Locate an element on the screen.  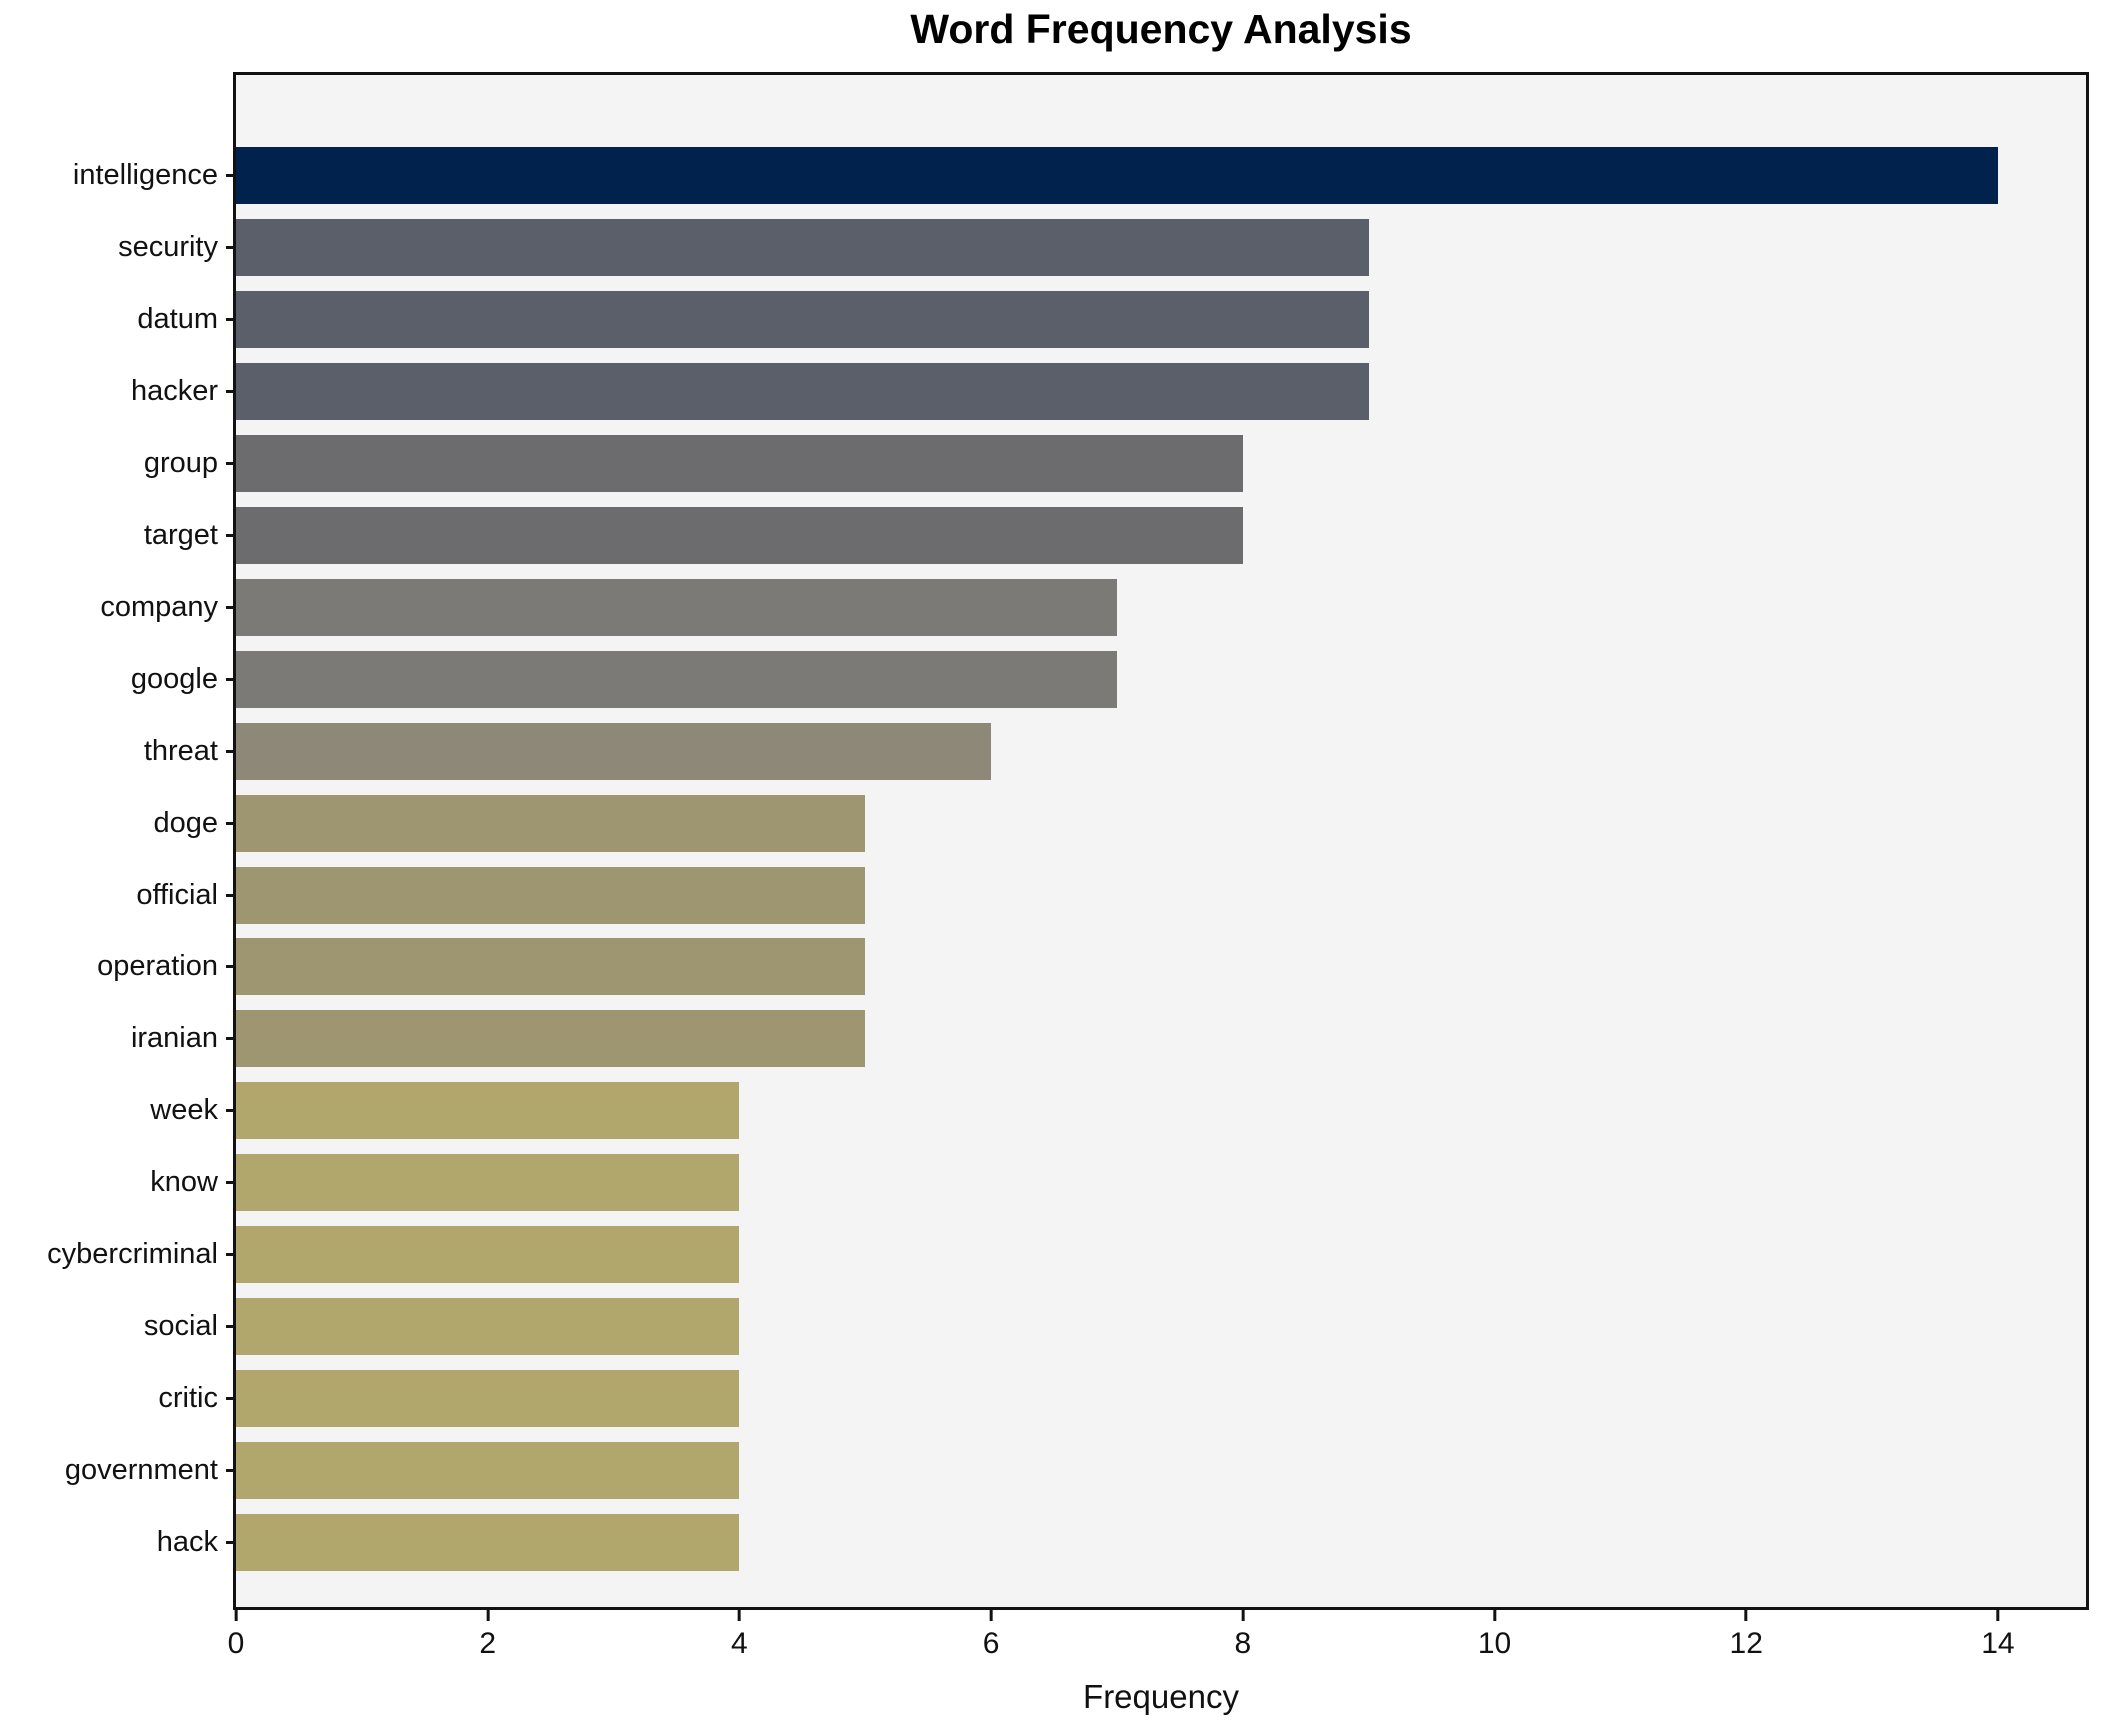
bar-row: know is located at coordinates (1057, 1183).